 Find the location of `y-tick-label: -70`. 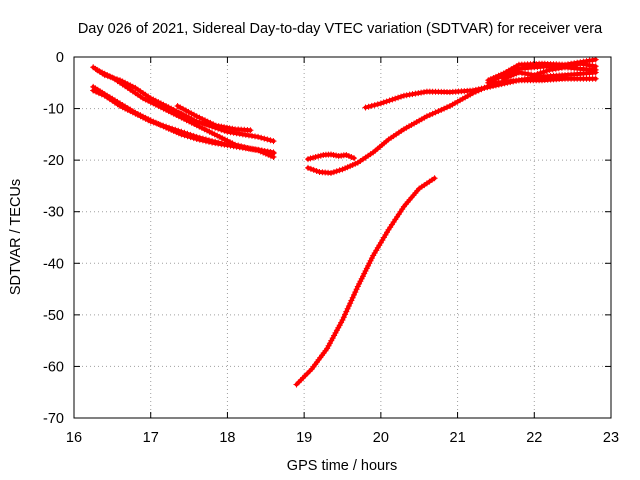

y-tick-label: -70 is located at coordinates (53, 419).